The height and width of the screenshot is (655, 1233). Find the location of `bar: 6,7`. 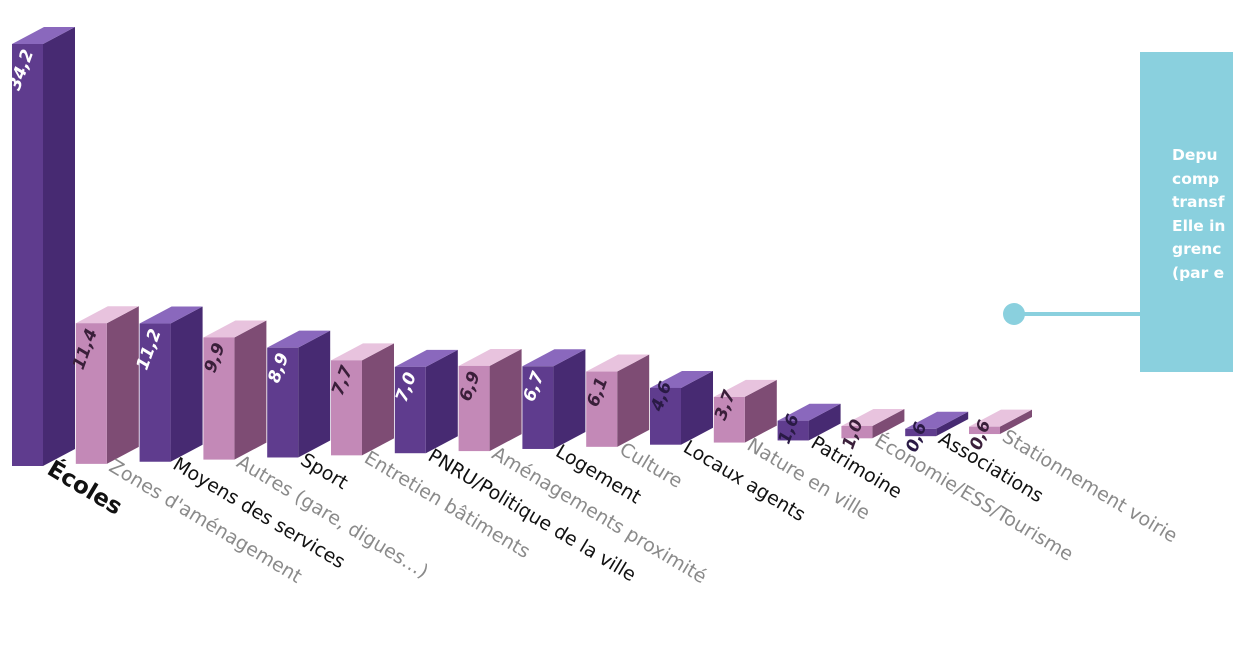

bar: 6,7 is located at coordinates (553, 399).